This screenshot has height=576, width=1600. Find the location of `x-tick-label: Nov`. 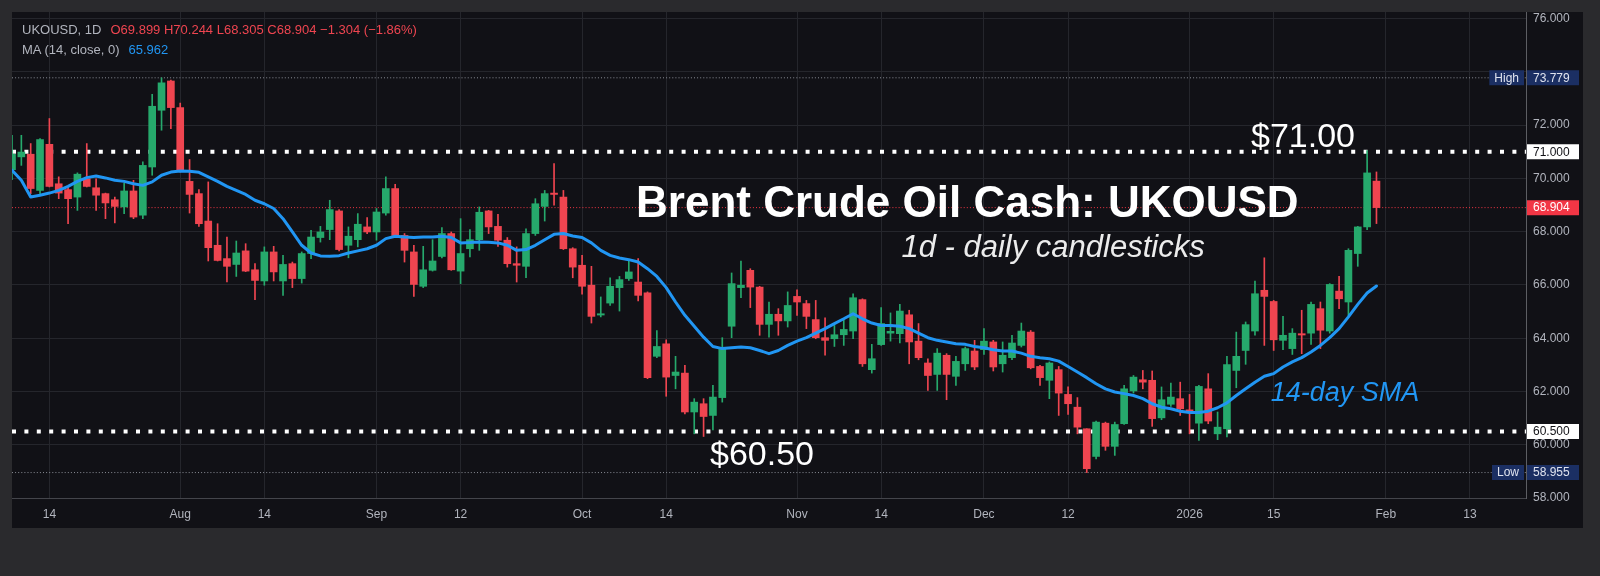

x-tick-label: Nov is located at coordinates (797, 513).